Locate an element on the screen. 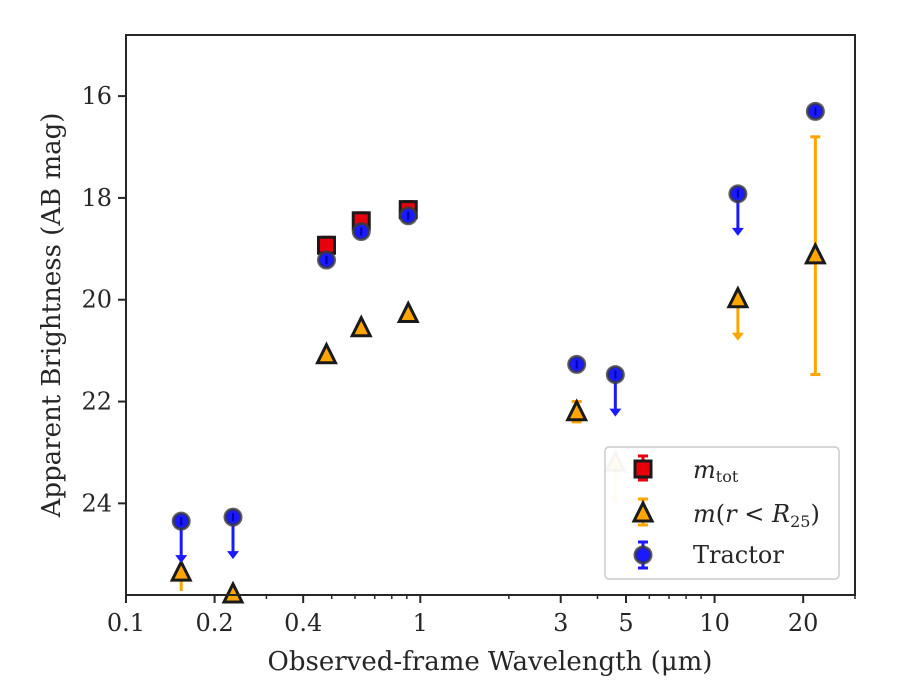 This screenshot has width=900, height=700. x-tick-label-3: 1 is located at coordinates (420, 623).